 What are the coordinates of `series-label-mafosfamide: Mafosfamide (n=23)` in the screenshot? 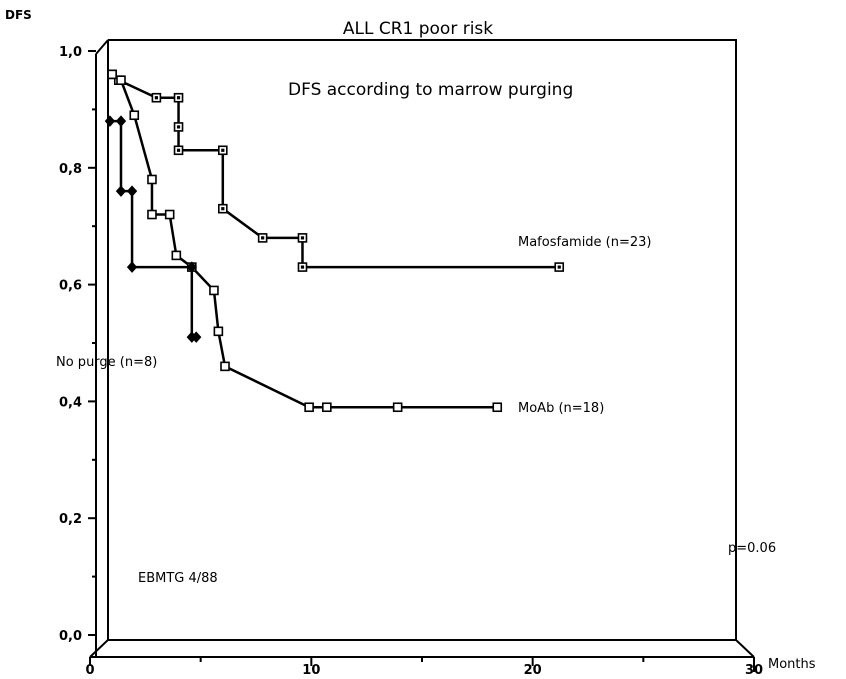 It's located at (585, 242).